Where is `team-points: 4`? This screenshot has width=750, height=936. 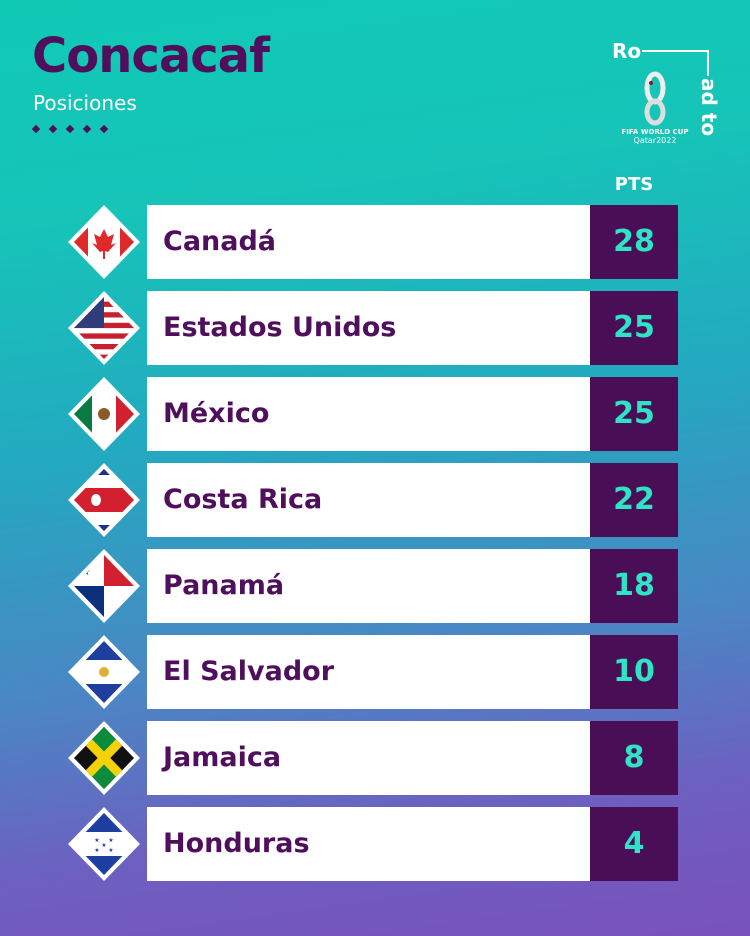
team-points: 4 is located at coordinates (634, 844).